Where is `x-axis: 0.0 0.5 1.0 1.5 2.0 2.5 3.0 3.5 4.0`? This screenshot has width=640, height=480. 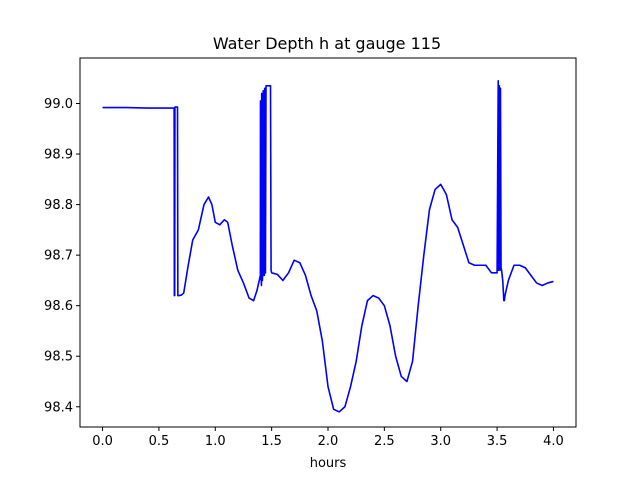
x-axis: 0.0 0.5 1.0 1.5 2.0 2.5 3.0 3.5 4.0 is located at coordinates (328, 438).